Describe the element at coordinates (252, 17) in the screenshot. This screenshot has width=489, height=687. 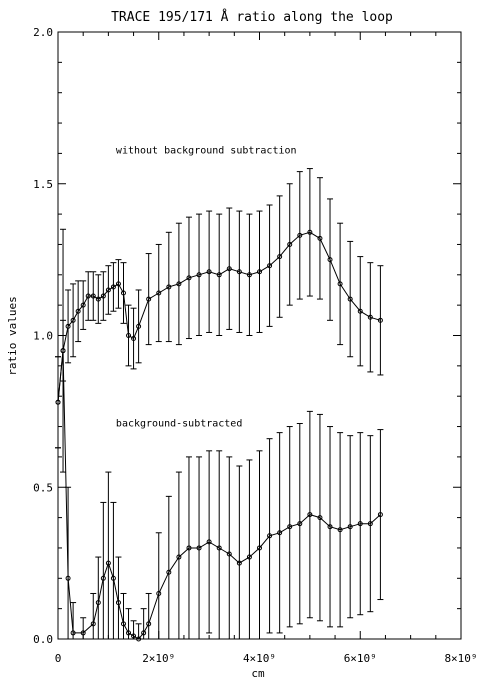
I see `chart-title: TRACE 195/171 Å ratio along the loop` at that location.